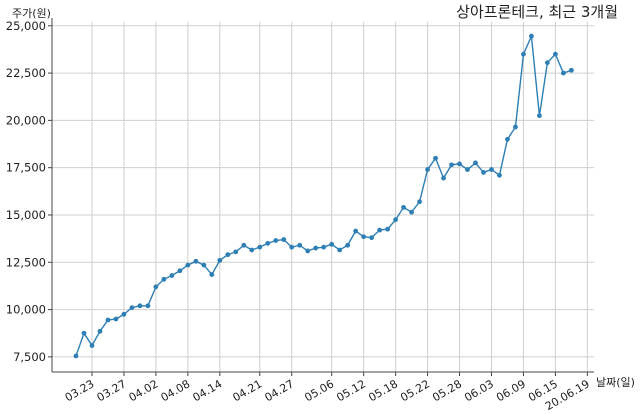  I want to click on x-axis-label: 날짜(일), so click(615, 382).